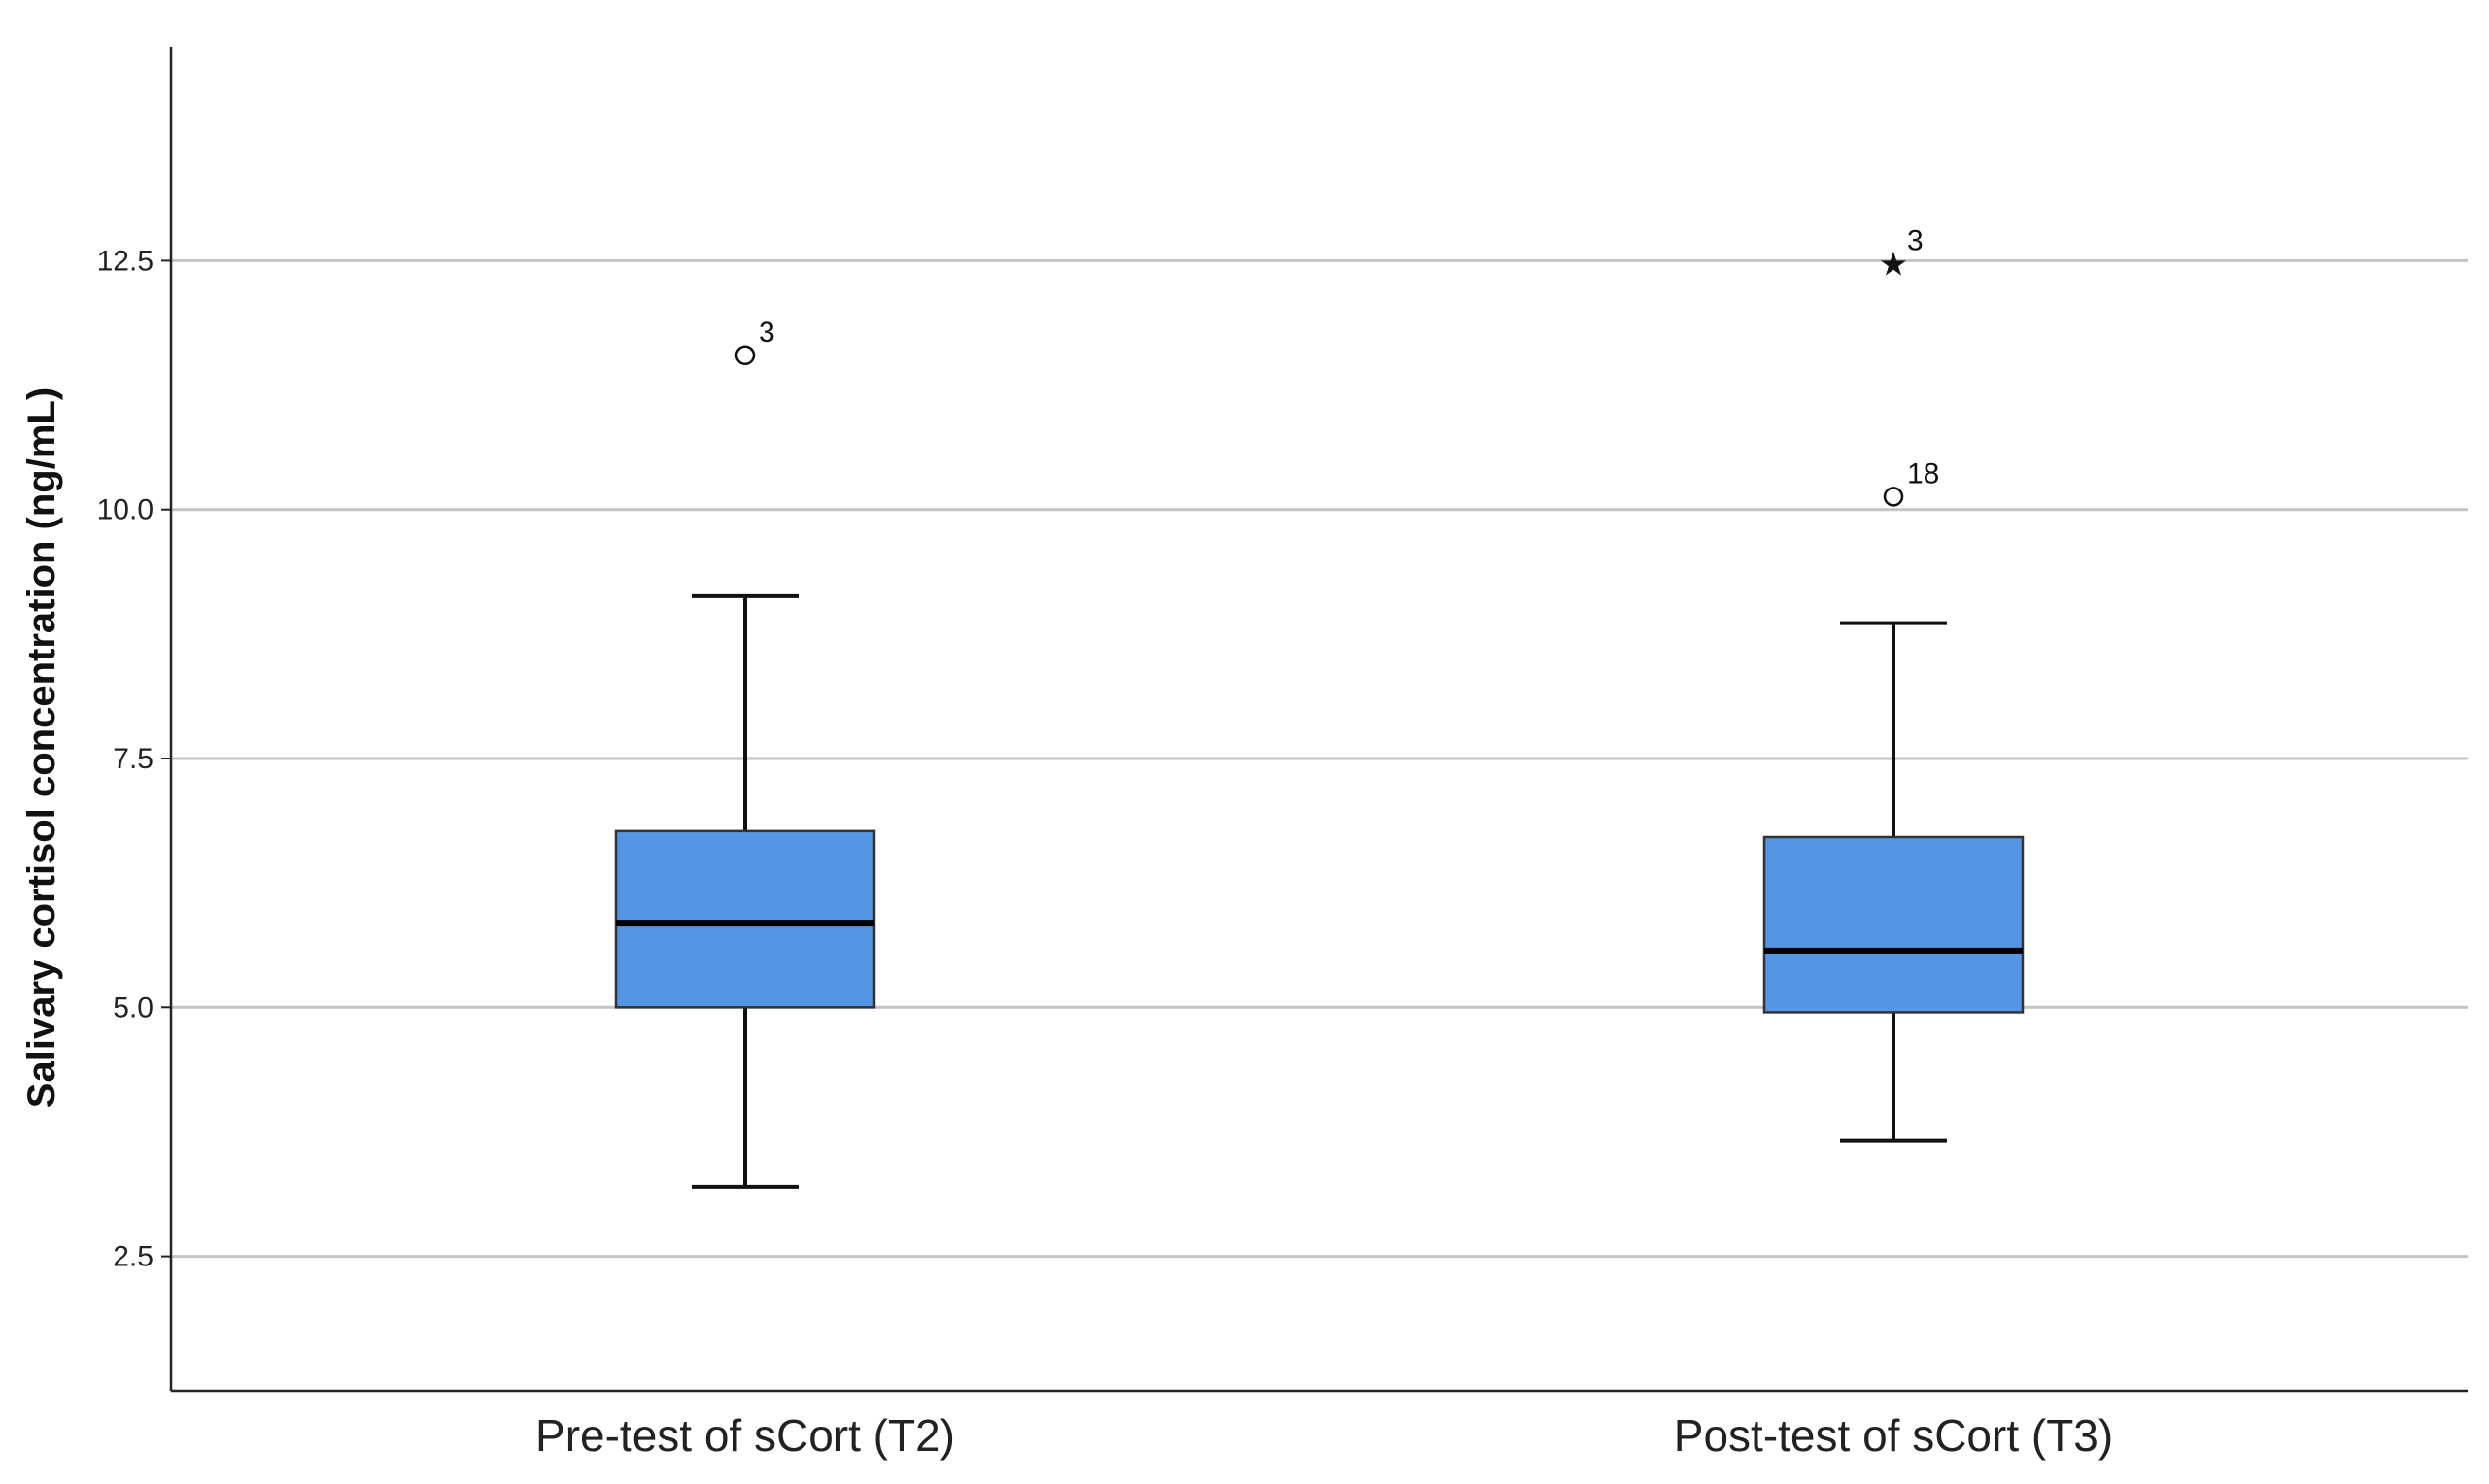  Describe the element at coordinates (125, 510) in the screenshot. I see `y-tick-label: 10.0` at that location.